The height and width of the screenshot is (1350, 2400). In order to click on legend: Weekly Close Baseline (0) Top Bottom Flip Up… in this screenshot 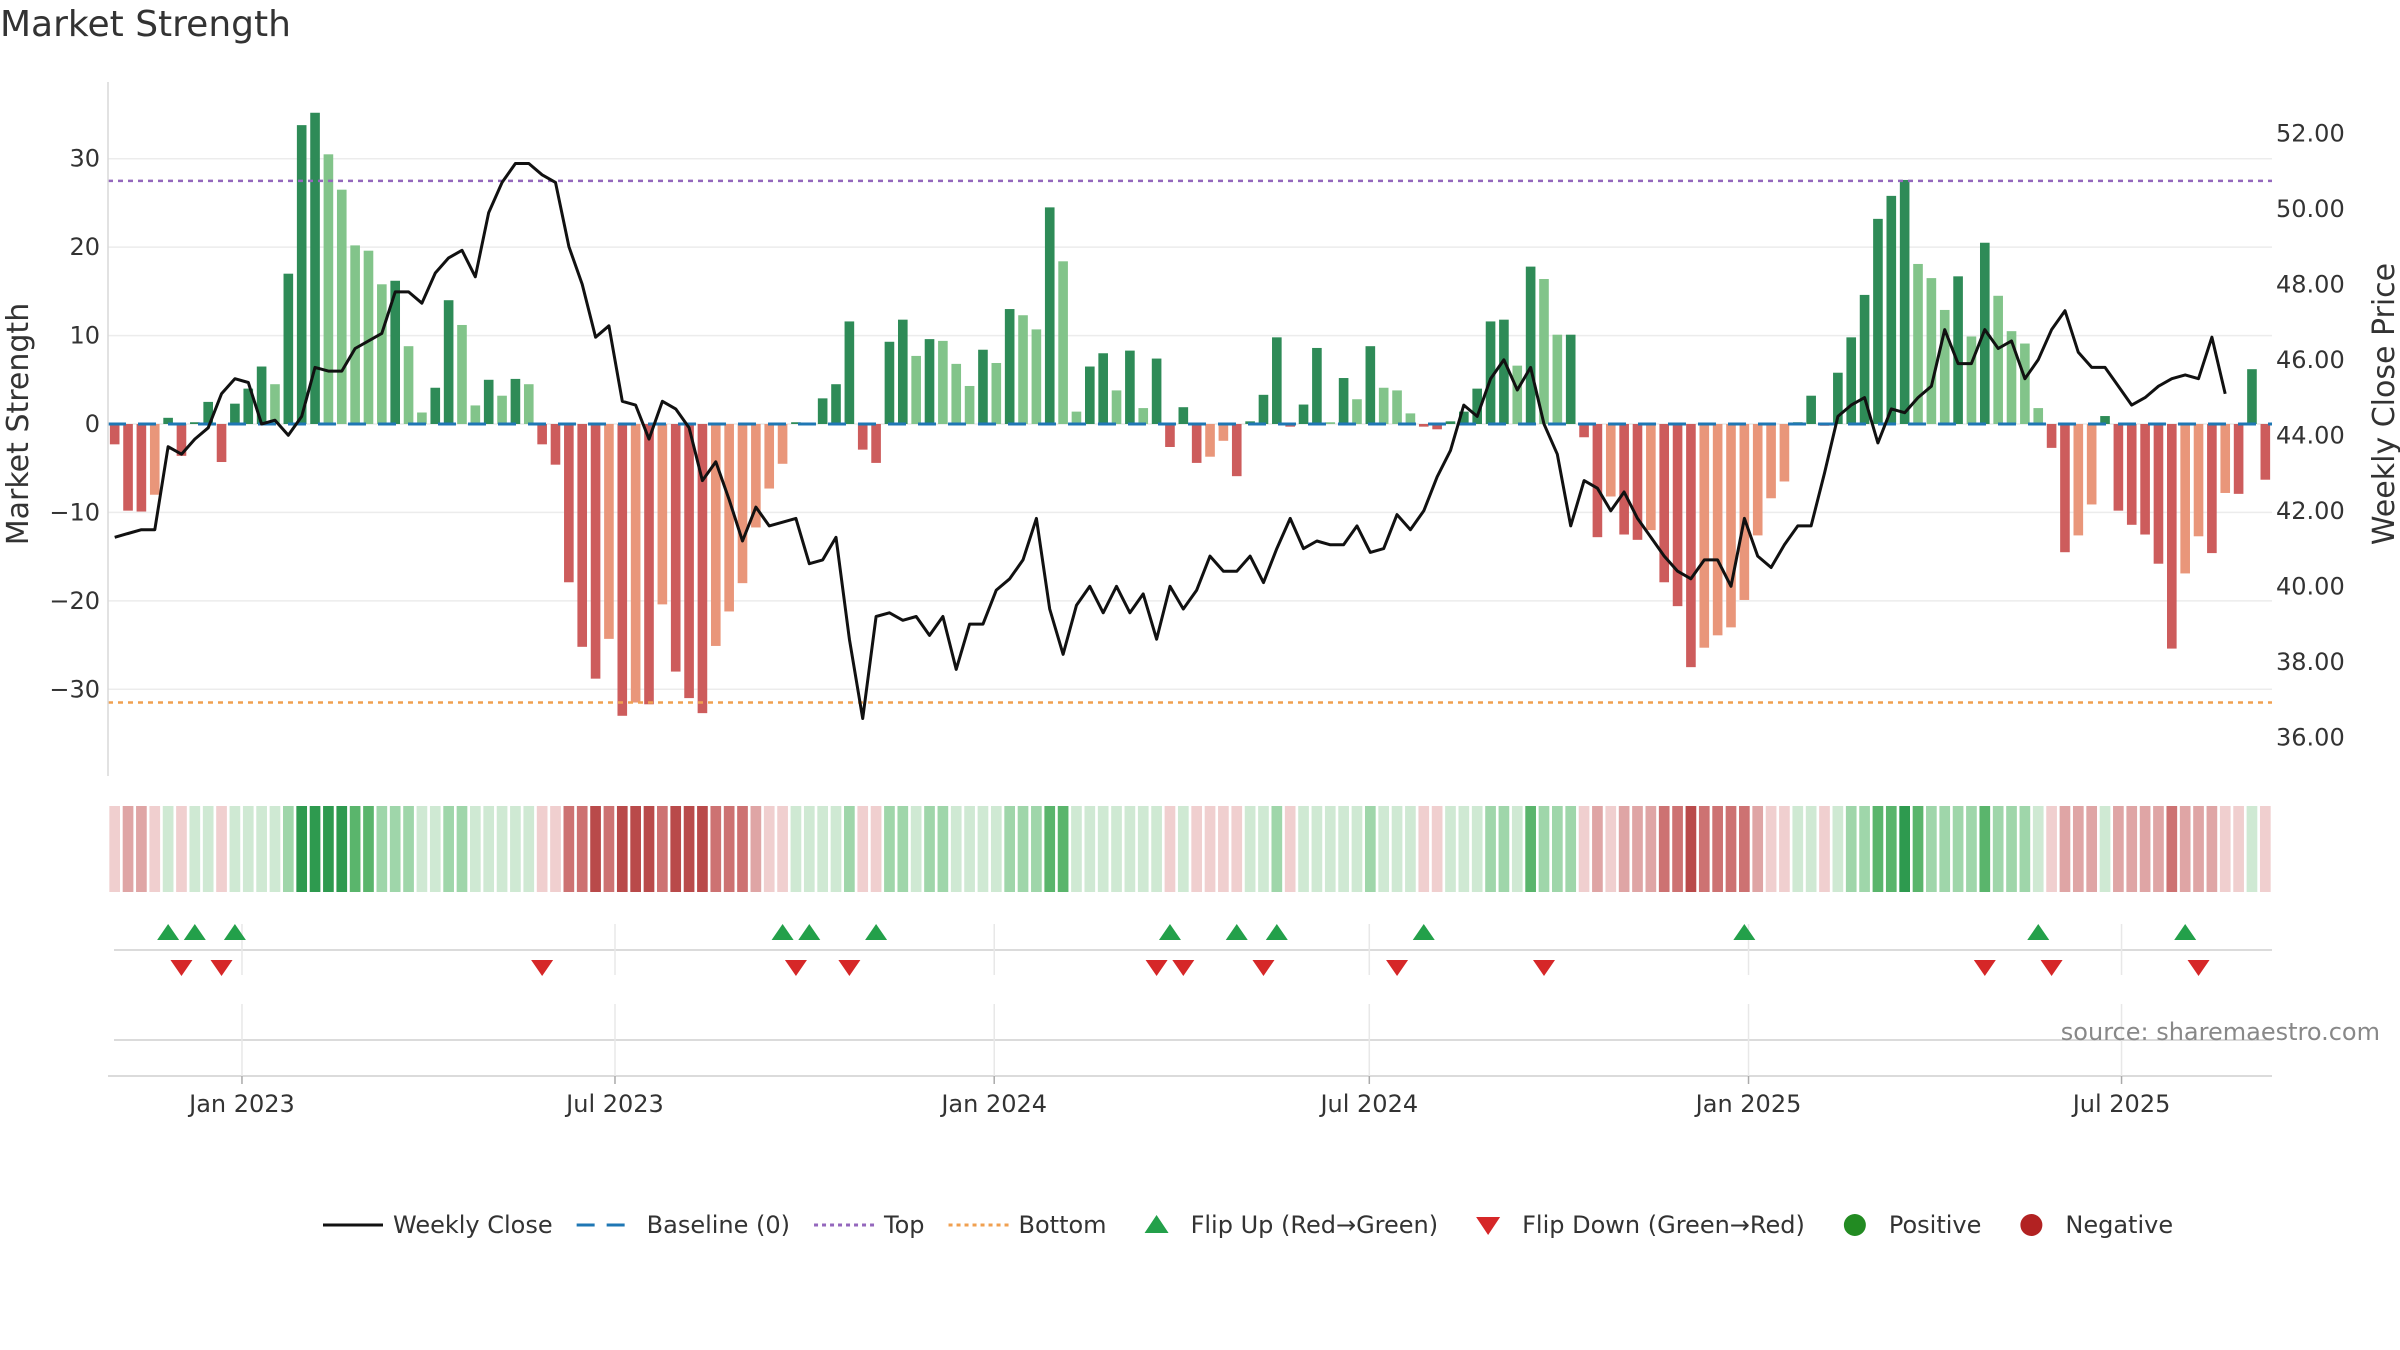, I will do `click(1248, 1225)`.